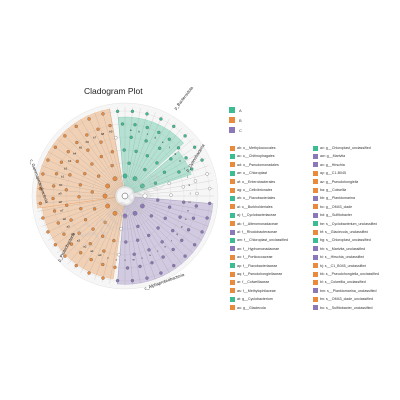 This screenshot has width=400, height=400. I want to click on node-letter-label: b7, so click(95, 137).